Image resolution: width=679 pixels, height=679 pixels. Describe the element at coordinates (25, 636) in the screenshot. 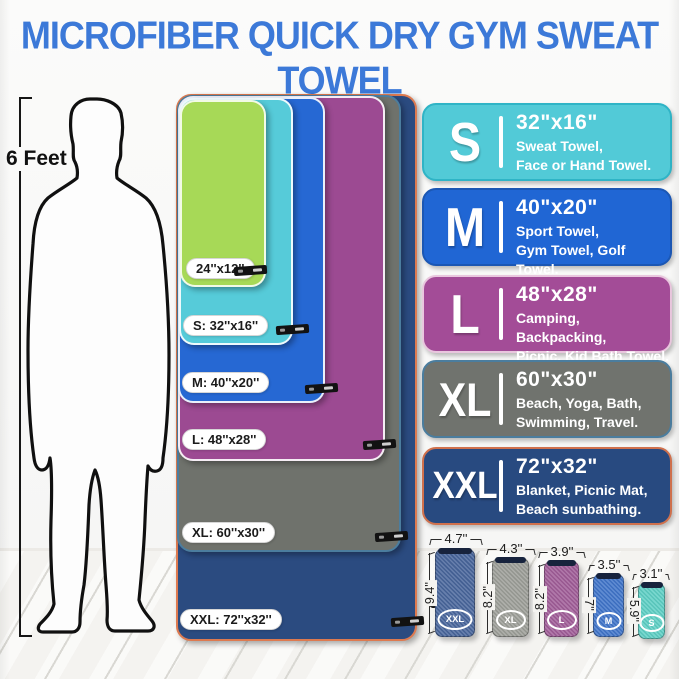

I see `height-measure-cap-bottom` at that location.